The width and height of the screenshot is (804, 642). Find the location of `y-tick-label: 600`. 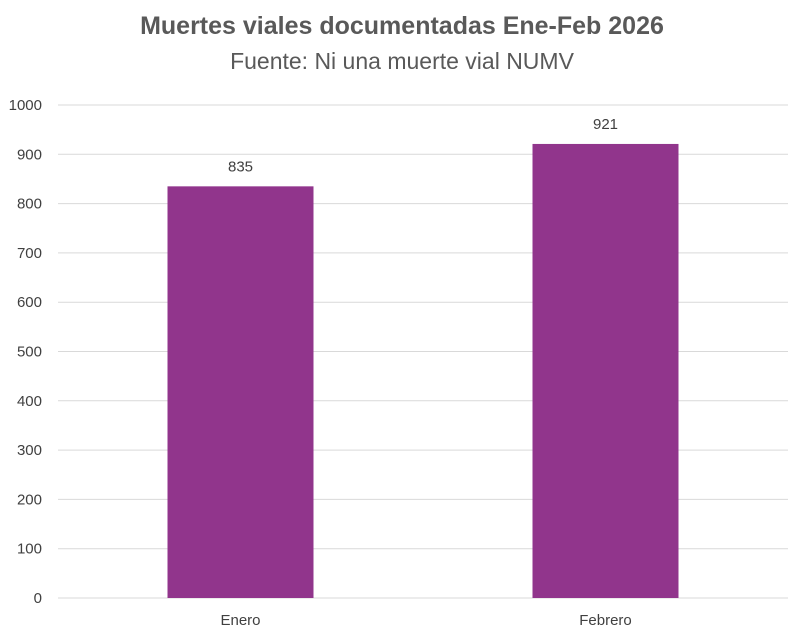

y-tick-label: 600 is located at coordinates (29, 302).